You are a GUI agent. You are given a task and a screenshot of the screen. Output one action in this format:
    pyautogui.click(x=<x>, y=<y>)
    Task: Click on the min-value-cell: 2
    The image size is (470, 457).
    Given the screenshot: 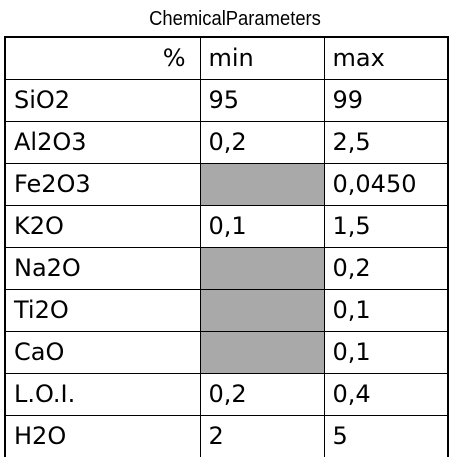 What is the action you would take?
    pyautogui.click(x=262, y=436)
    